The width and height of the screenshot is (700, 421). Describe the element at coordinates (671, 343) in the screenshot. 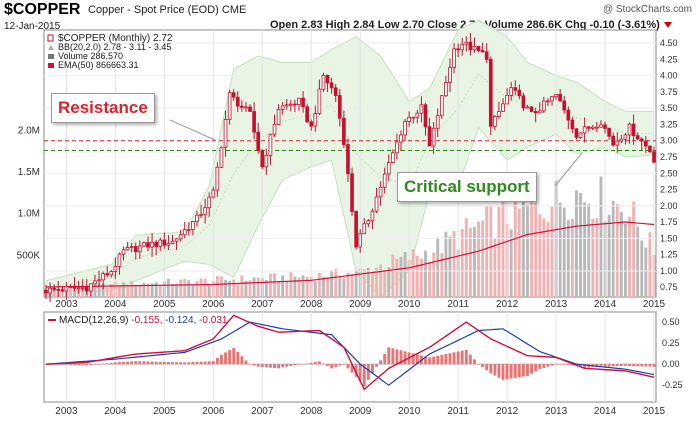

I see `macd-tick-label: 0.25` at that location.